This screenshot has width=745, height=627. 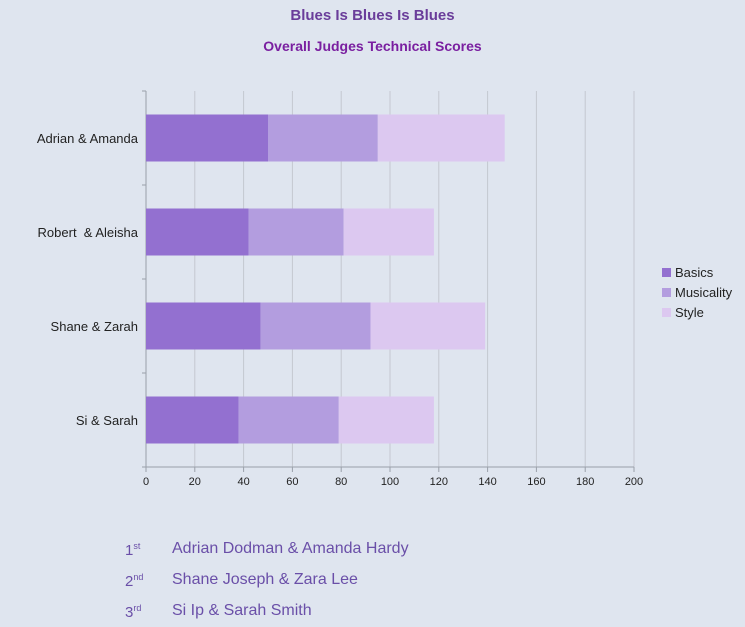 I want to click on result-second: 2nd Shane Joseph & Zara Lee, so click(x=320, y=583).